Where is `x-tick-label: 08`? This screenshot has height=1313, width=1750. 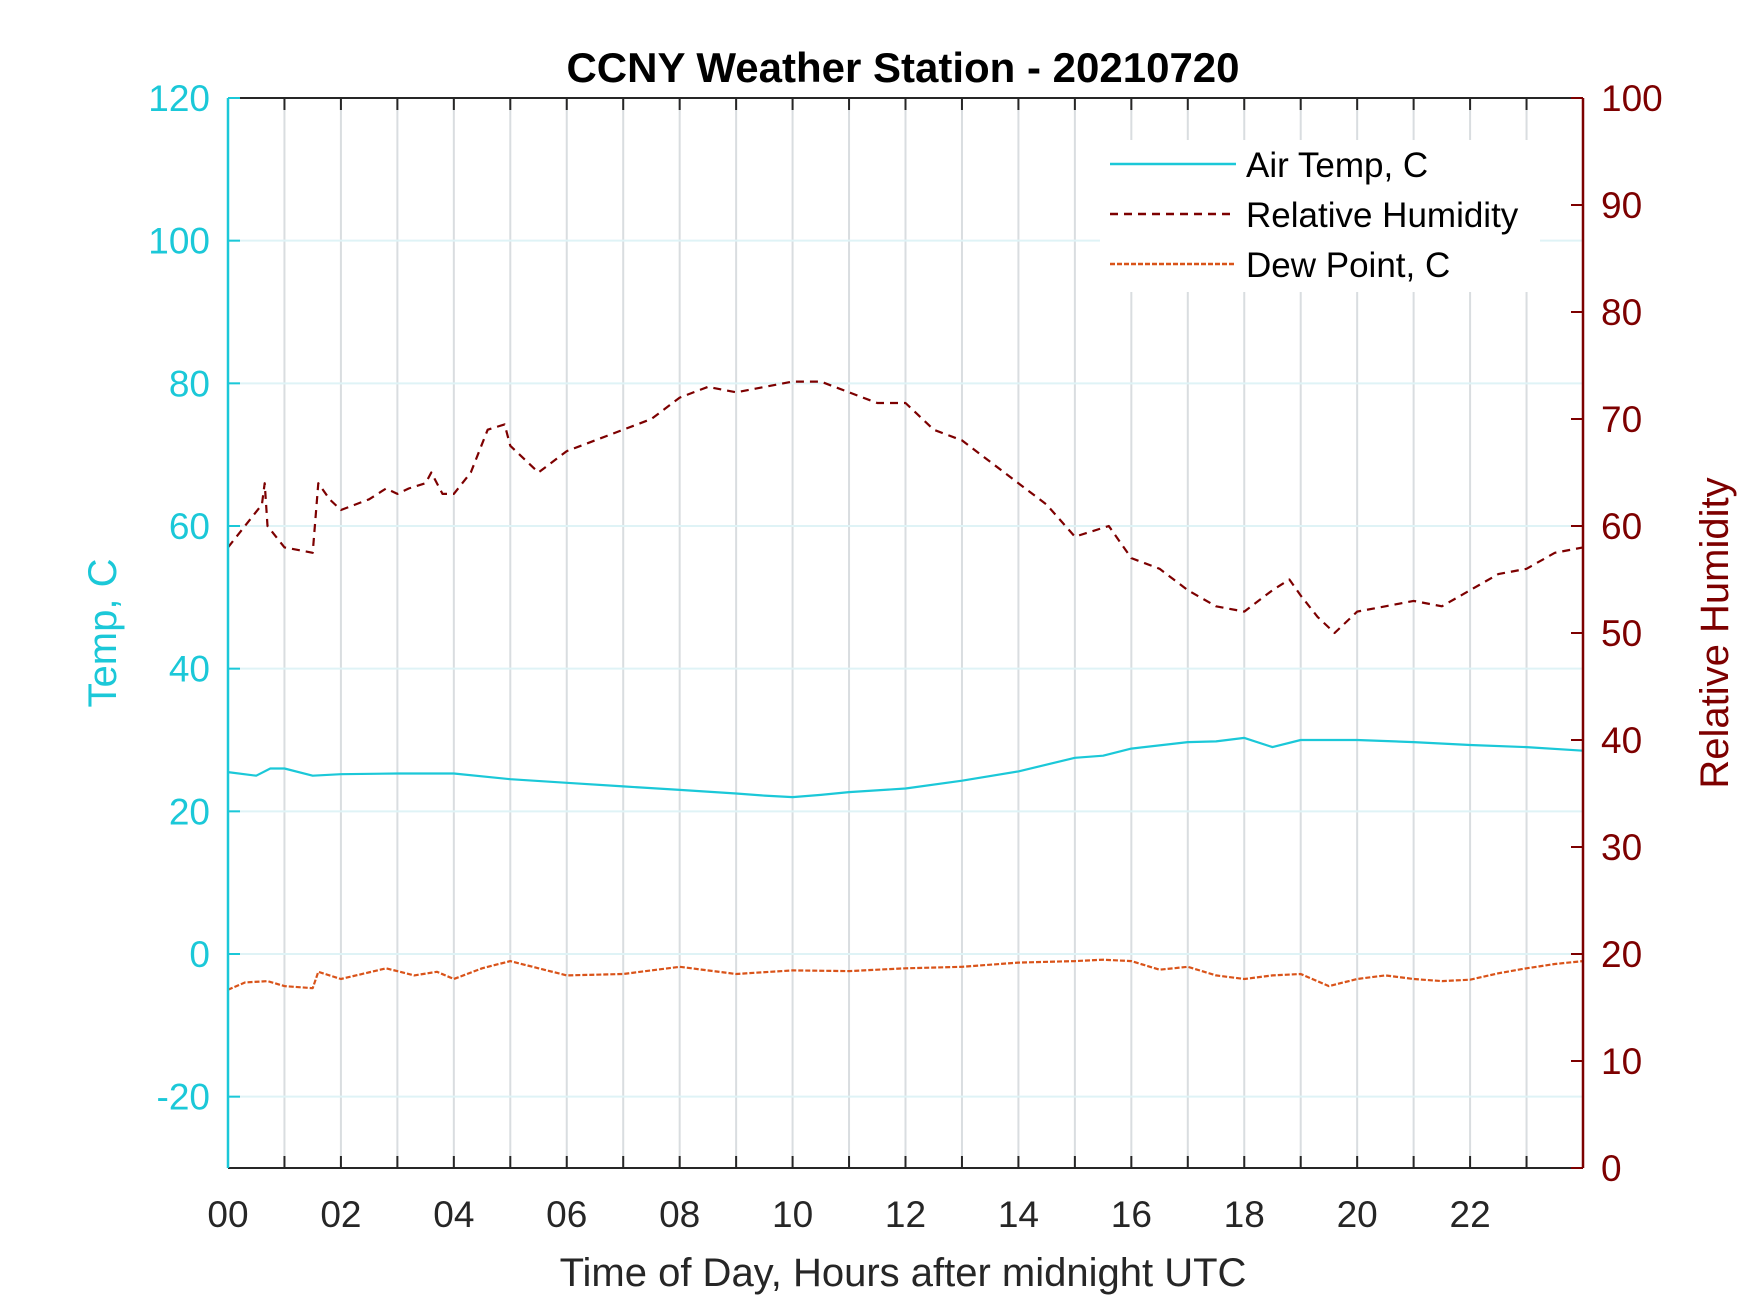 x-tick-label: 08 is located at coordinates (679, 1214).